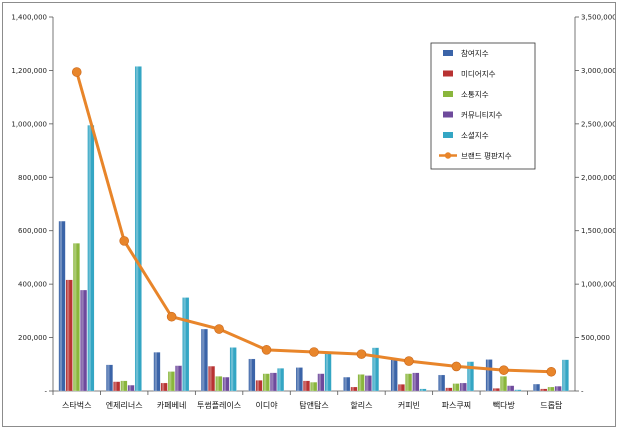 The image size is (620, 431). I want to click on category-label: 빽다방, so click(504, 405).